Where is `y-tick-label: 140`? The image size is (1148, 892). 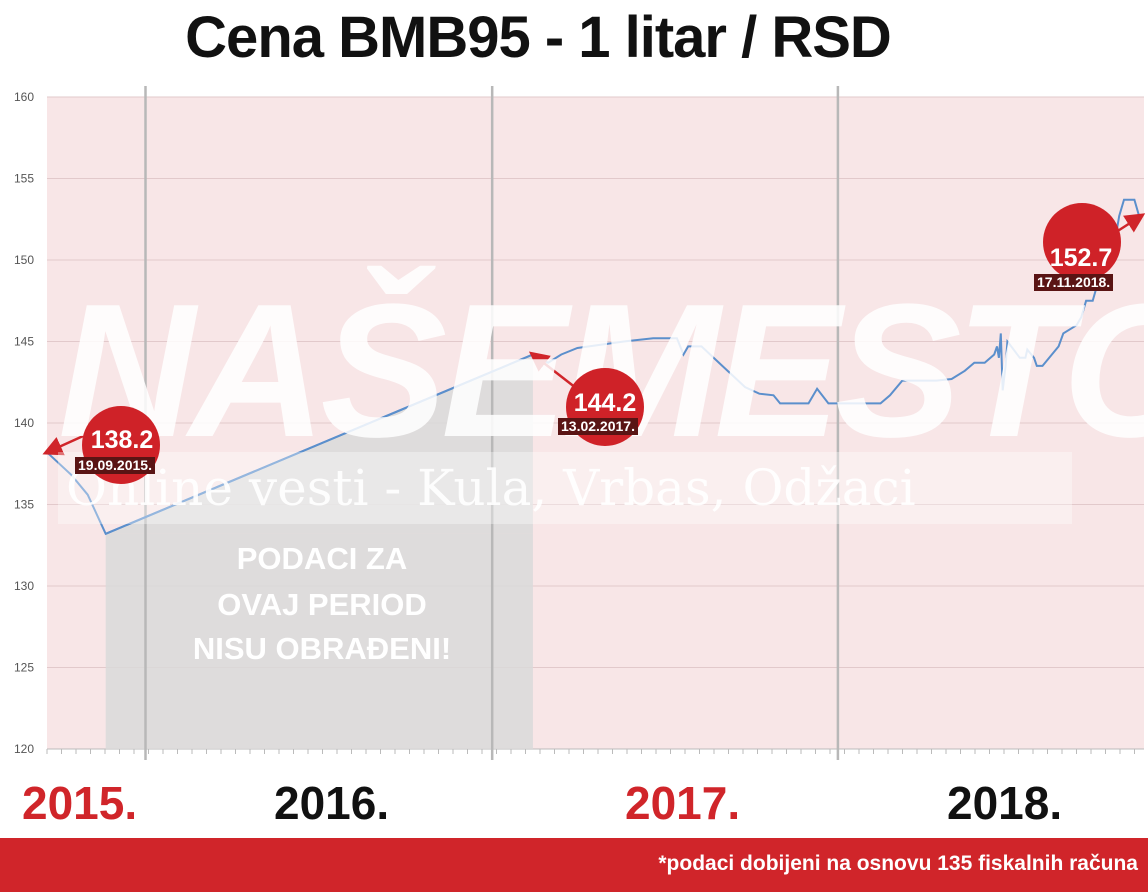 y-tick-label: 140 is located at coordinates (24, 423).